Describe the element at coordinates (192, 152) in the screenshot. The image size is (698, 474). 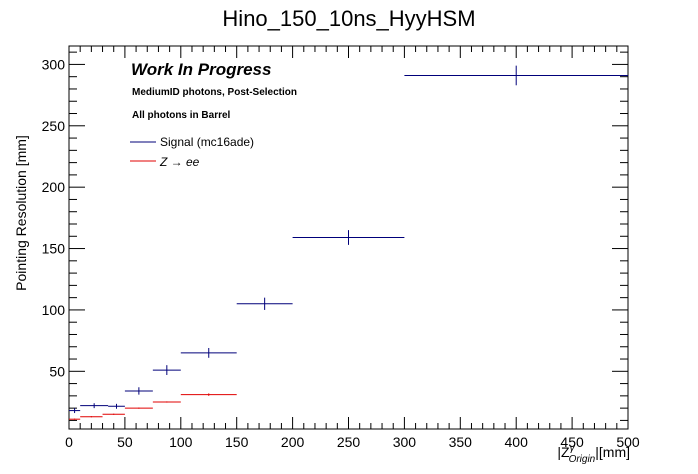
I see `legend: Signal (mc16ade) Z → ee` at that location.